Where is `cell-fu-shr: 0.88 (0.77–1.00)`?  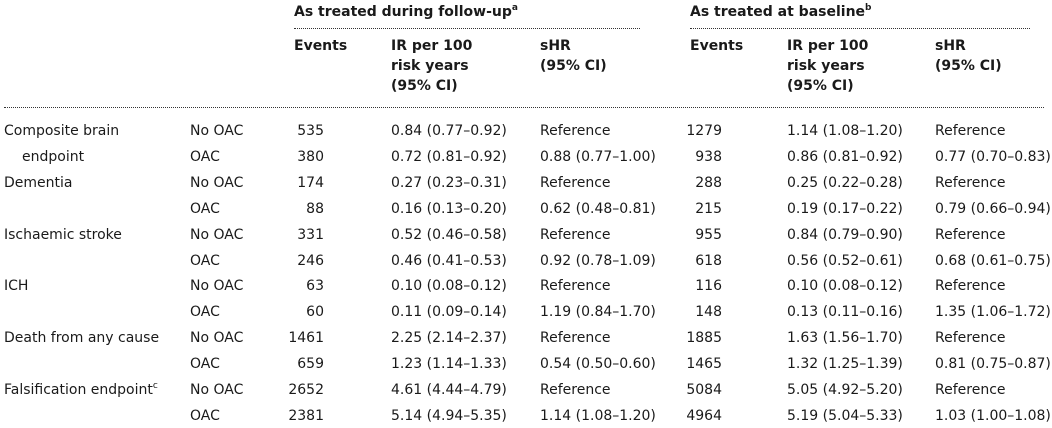 cell-fu-shr: 0.88 (0.77–1.00) is located at coordinates (598, 157).